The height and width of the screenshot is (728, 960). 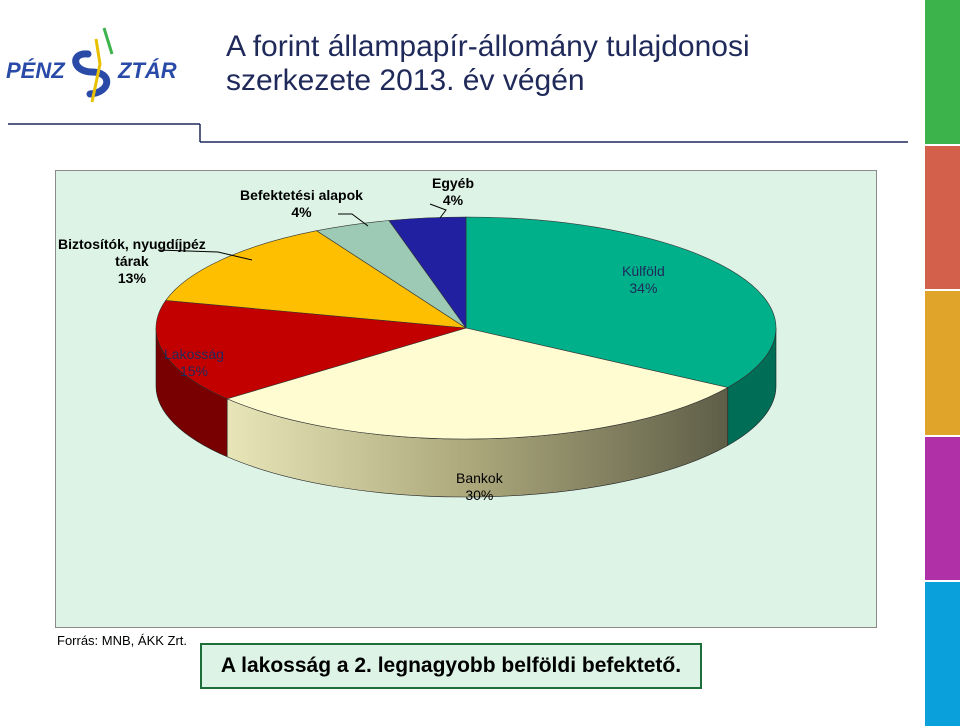 I want to click on label-befektetesi: Befektetési alapok 4%, so click(x=301, y=204).